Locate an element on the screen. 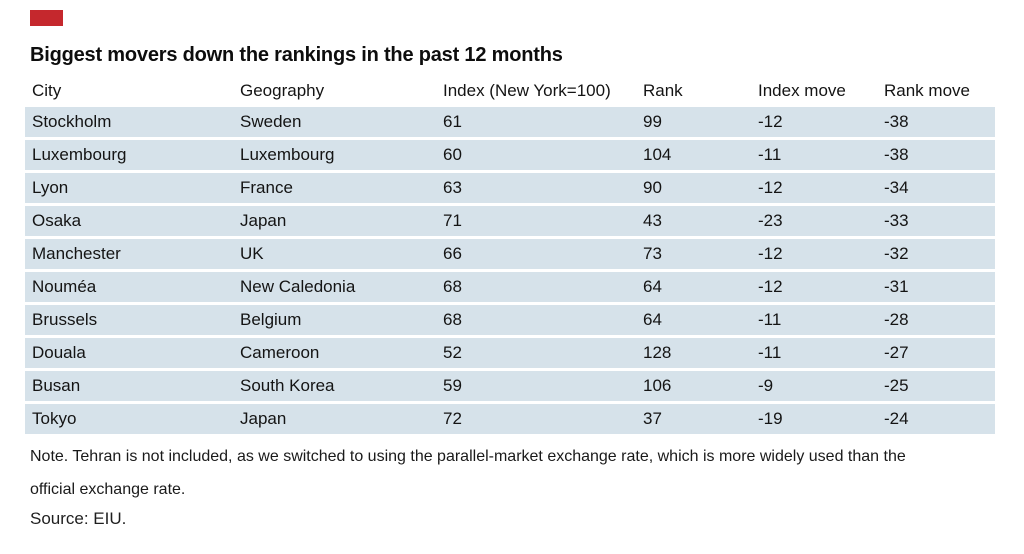 This screenshot has height=554, width=1024. table-row: Stockholm Sweden 61 99 -12 -38 is located at coordinates (510, 122).